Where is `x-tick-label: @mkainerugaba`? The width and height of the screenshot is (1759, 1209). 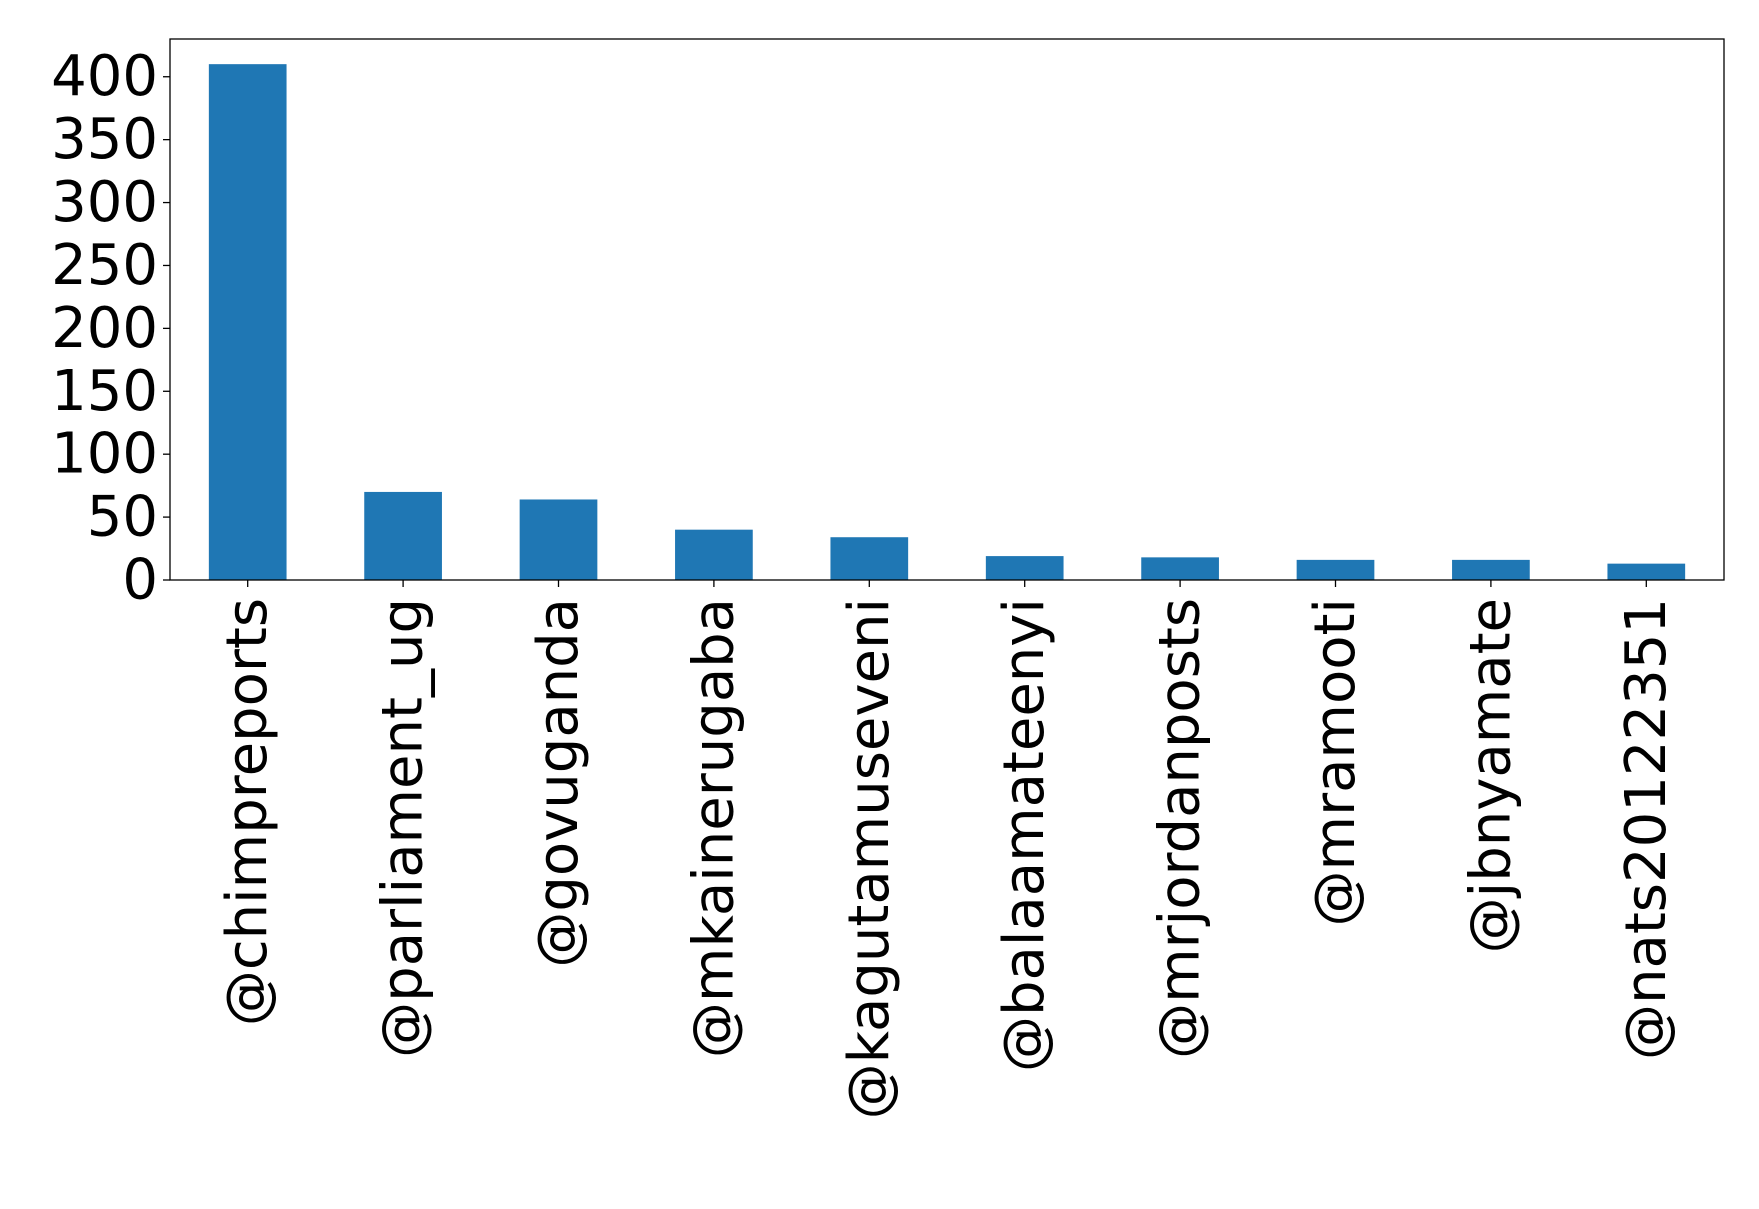 x-tick-label: @mkainerugaba is located at coordinates (713, 828).